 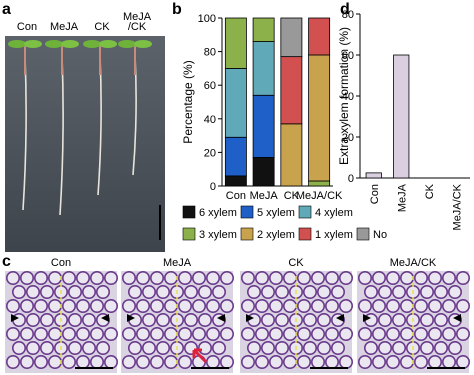 What do you see at coordinates (296, 263) in the screenshot?
I see `micrograph-label: CK` at bounding box center [296, 263].